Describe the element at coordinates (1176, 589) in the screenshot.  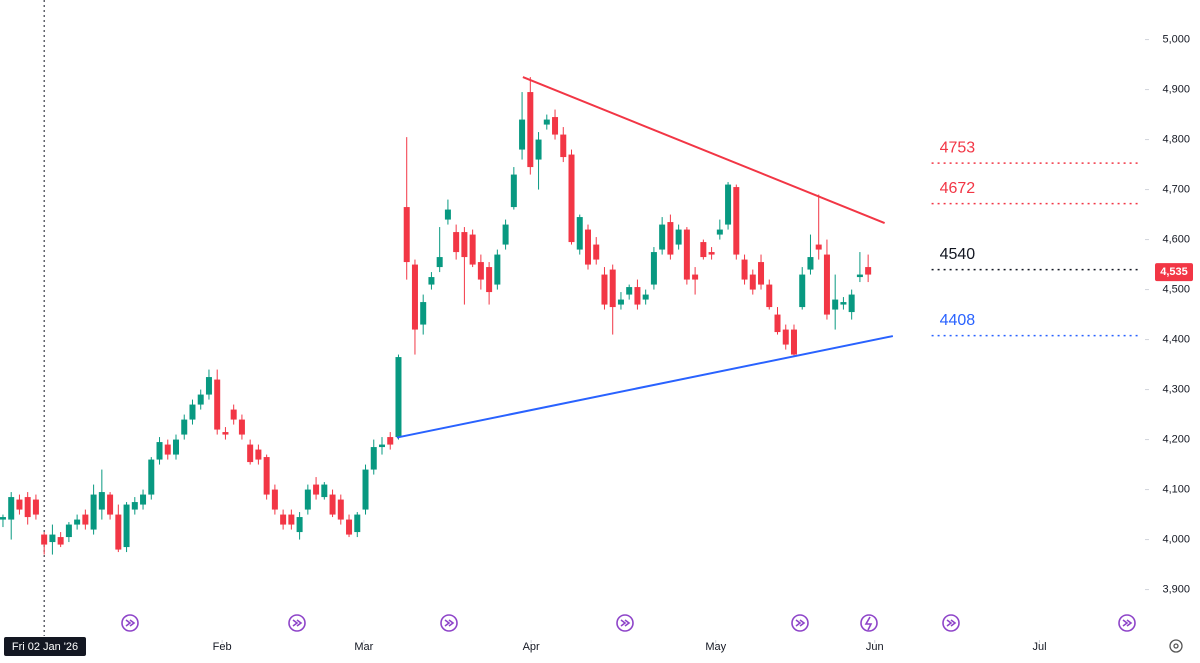
I see `y-tick-label: 3,900` at that location.